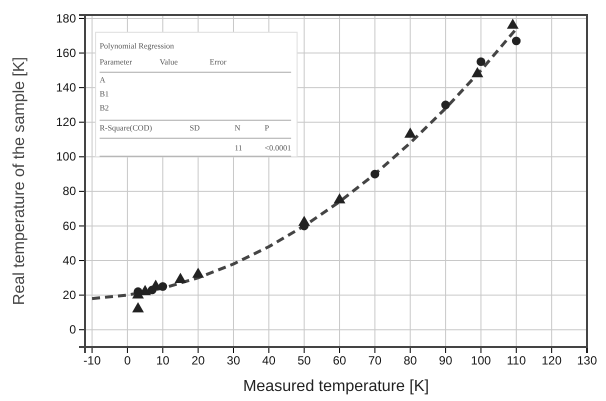 The width and height of the screenshot is (606, 401). Describe the element at coordinates (445, 361) in the screenshot. I see `x-tick-label: 90` at that location.